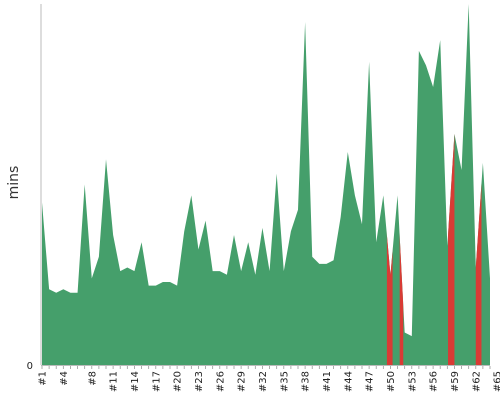 The height and width of the screenshot is (400, 500). What do you see at coordinates (242, 381) in the screenshot?
I see `x-tick-label: #29` at bounding box center [242, 381].